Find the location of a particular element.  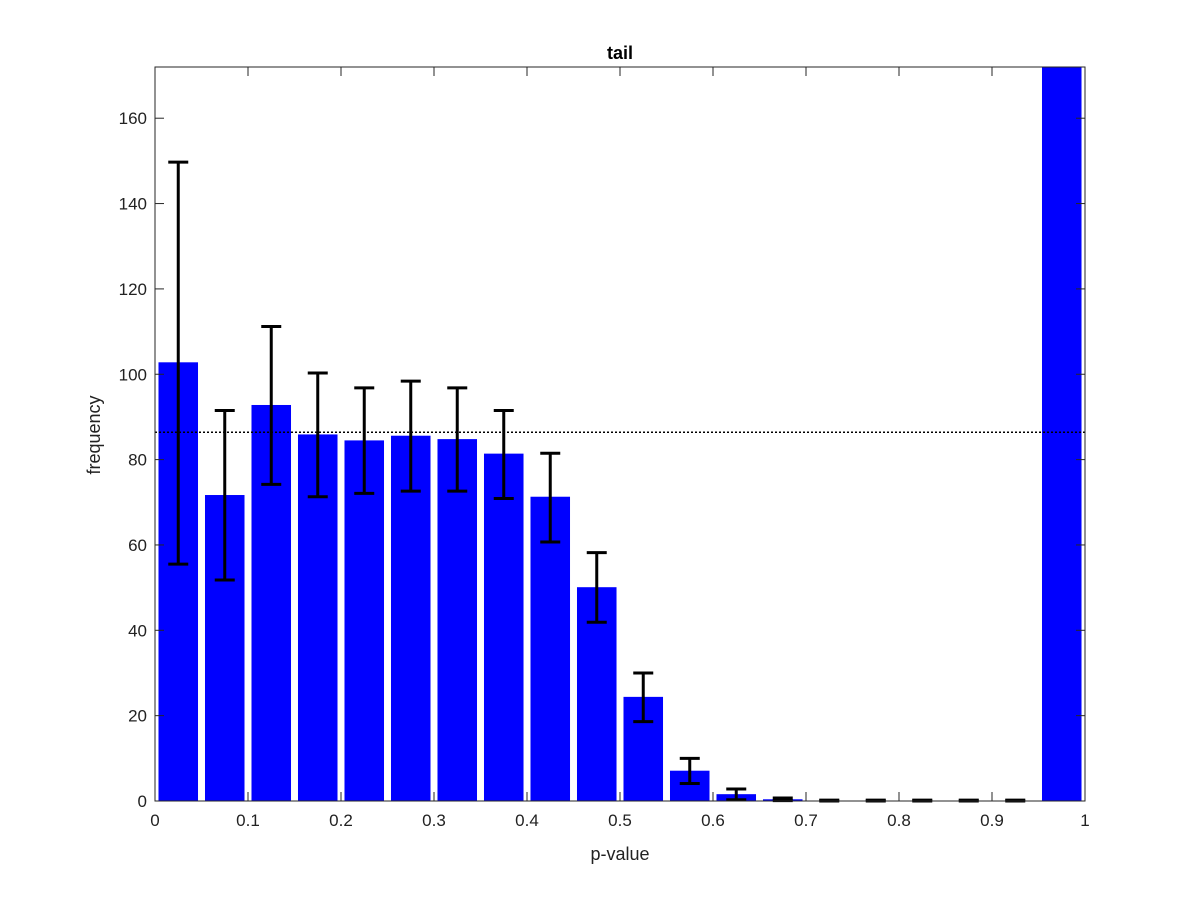

y-tick-label-3: 60 is located at coordinates (137, 545).